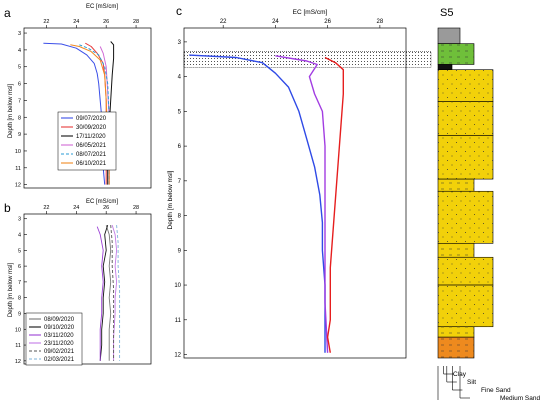  Describe the element at coordinates (496, 390) in the screenshot. I see `grain-size-fine-sand-label: Fine Sand` at that location.